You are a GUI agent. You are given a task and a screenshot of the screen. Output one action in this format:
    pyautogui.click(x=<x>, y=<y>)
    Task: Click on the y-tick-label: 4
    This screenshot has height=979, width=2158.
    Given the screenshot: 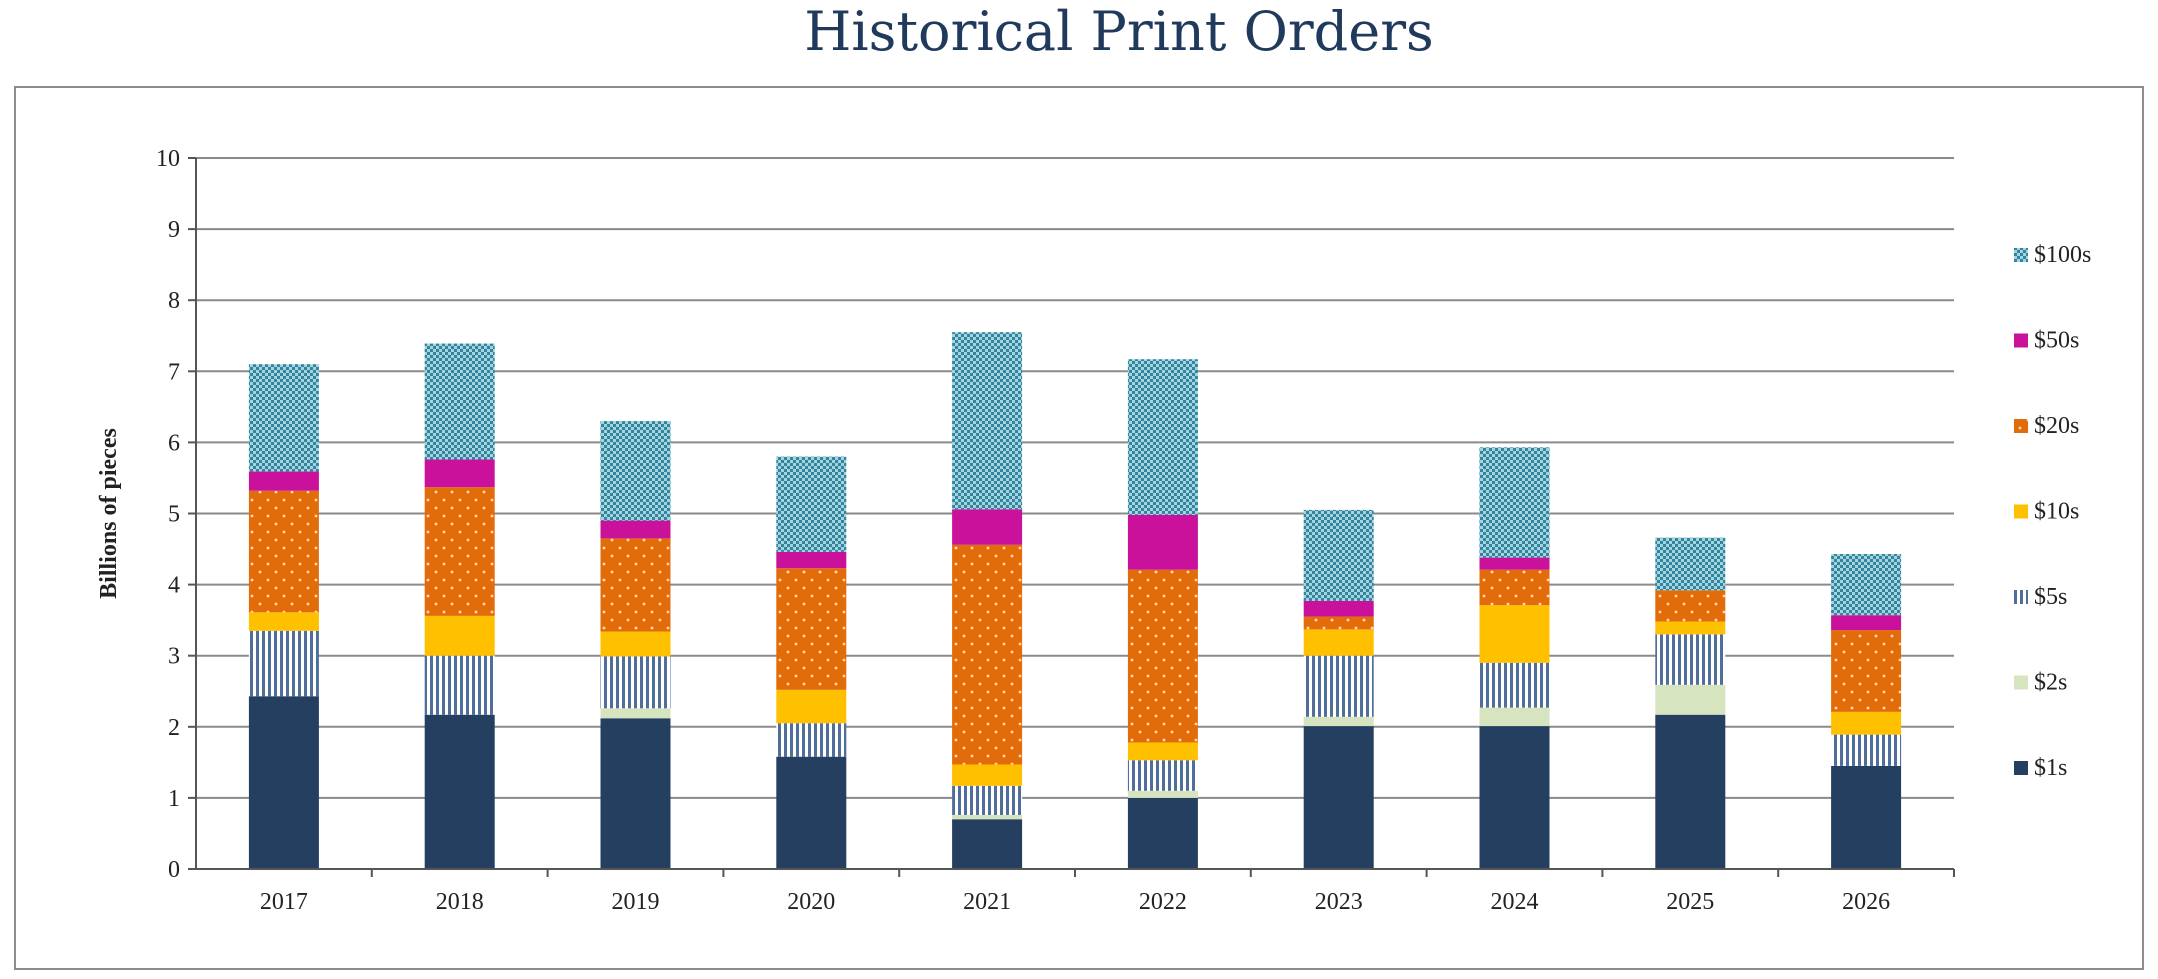 What is the action you would take?
    pyautogui.click(x=174, y=586)
    